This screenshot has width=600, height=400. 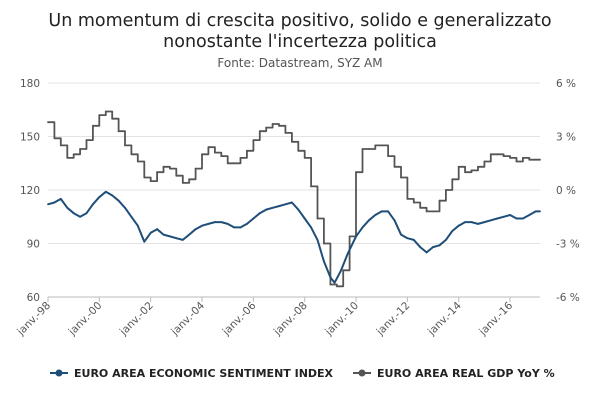 I want to click on y-right-tick-label: 0 %, so click(x=566, y=191).